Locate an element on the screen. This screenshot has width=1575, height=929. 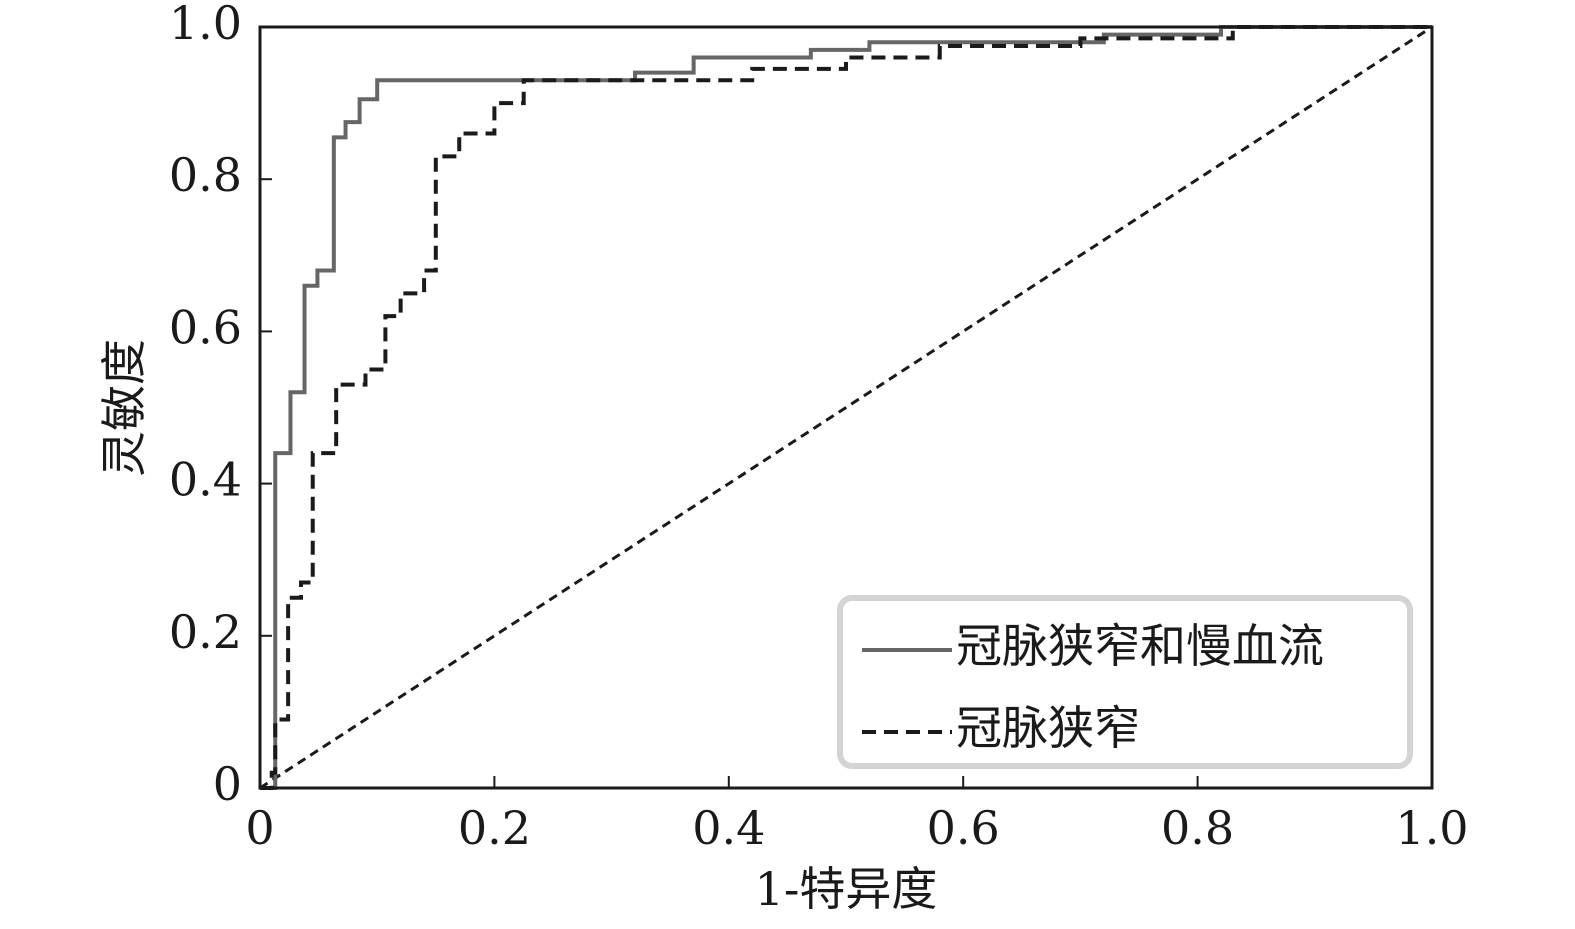
x-tick-label: 0.4 is located at coordinates (728, 828).